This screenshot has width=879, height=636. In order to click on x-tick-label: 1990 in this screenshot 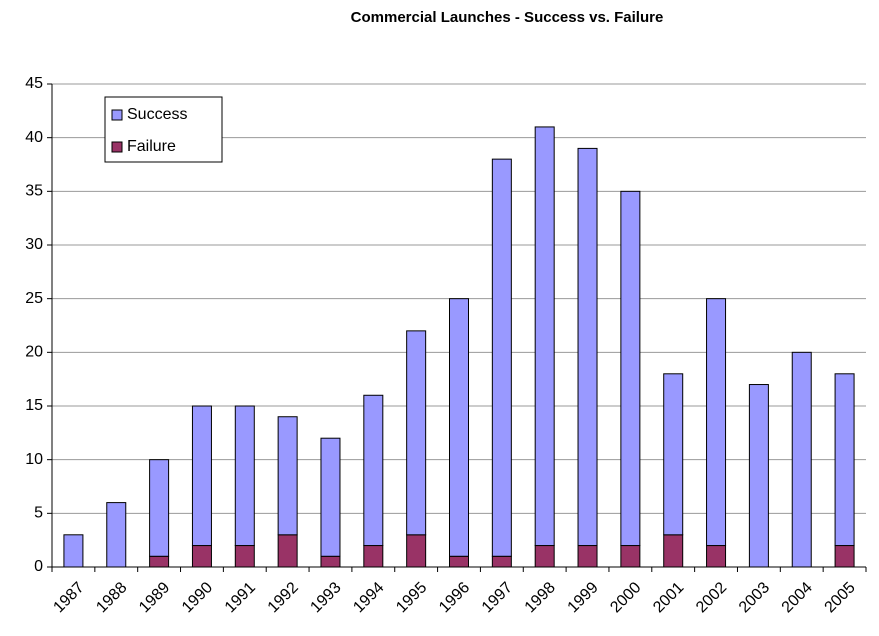, I will do `click(197, 597)`.